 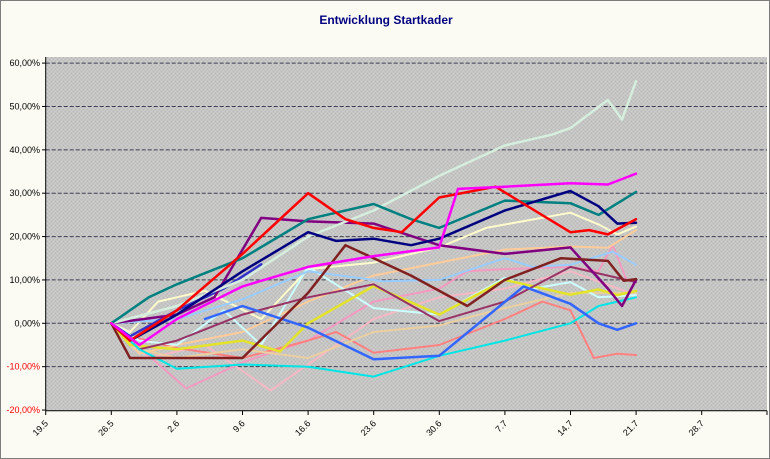 I want to click on y-axis-label: 20,00%, so click(x=24, y=237).